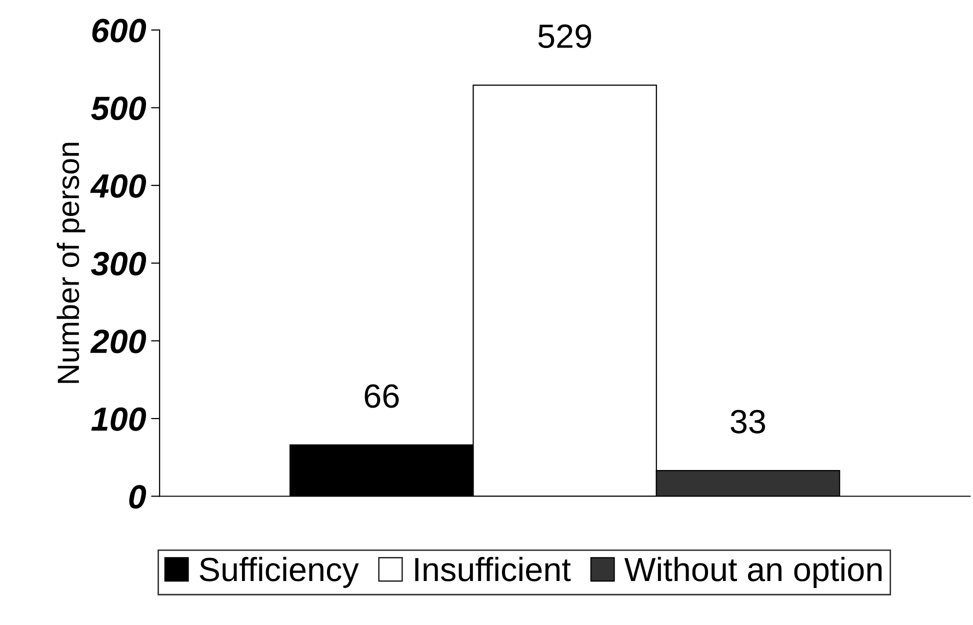 The height and width of the screenshot is (625, 973). What do you see at coordinates (119, 30) in the screenshot?
I see `y-tick-label: 600` at bounding box center [119, 30].